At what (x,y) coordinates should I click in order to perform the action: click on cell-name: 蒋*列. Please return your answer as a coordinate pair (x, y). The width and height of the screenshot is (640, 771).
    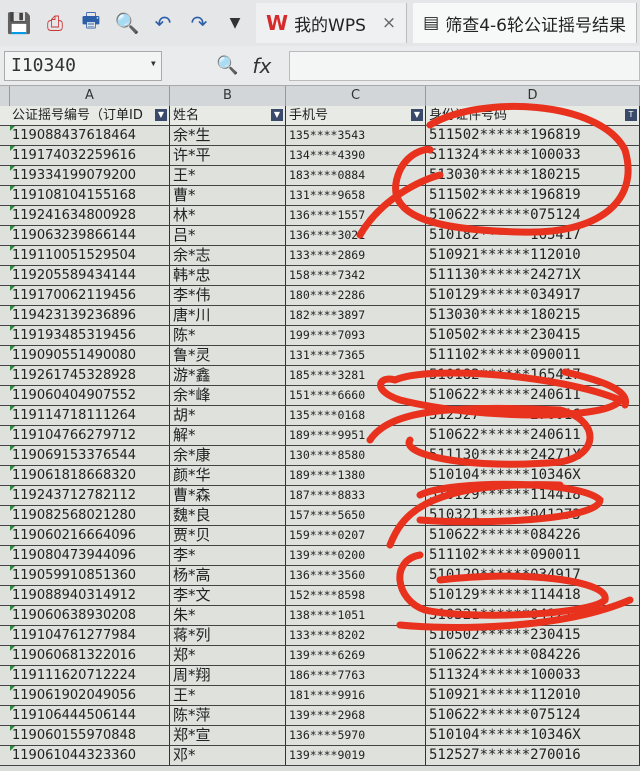
    Looking at the image, I should click on (228, 635).